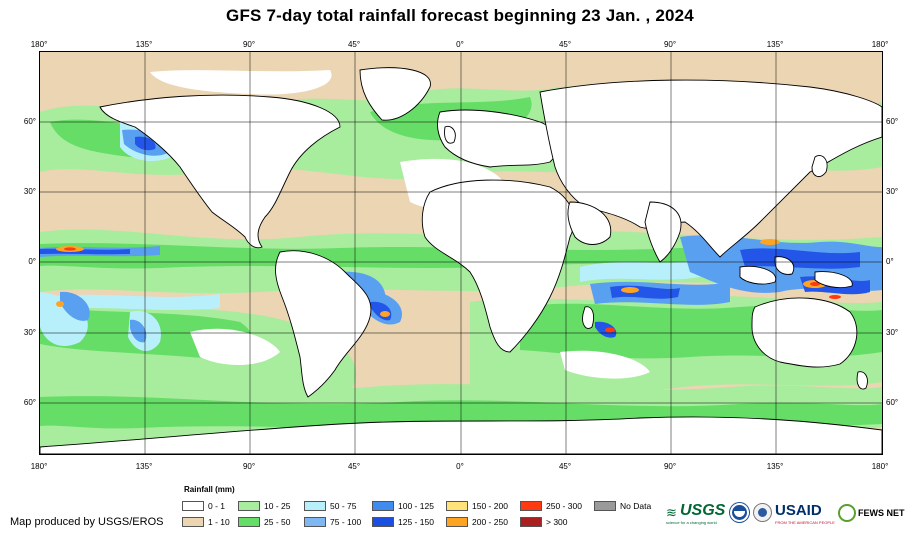 This screenshot has width=920, height=539. Describe the element at coordinates (29, 332) in the screenshot. I see `lat-tick-left-4: 30°` at that location.